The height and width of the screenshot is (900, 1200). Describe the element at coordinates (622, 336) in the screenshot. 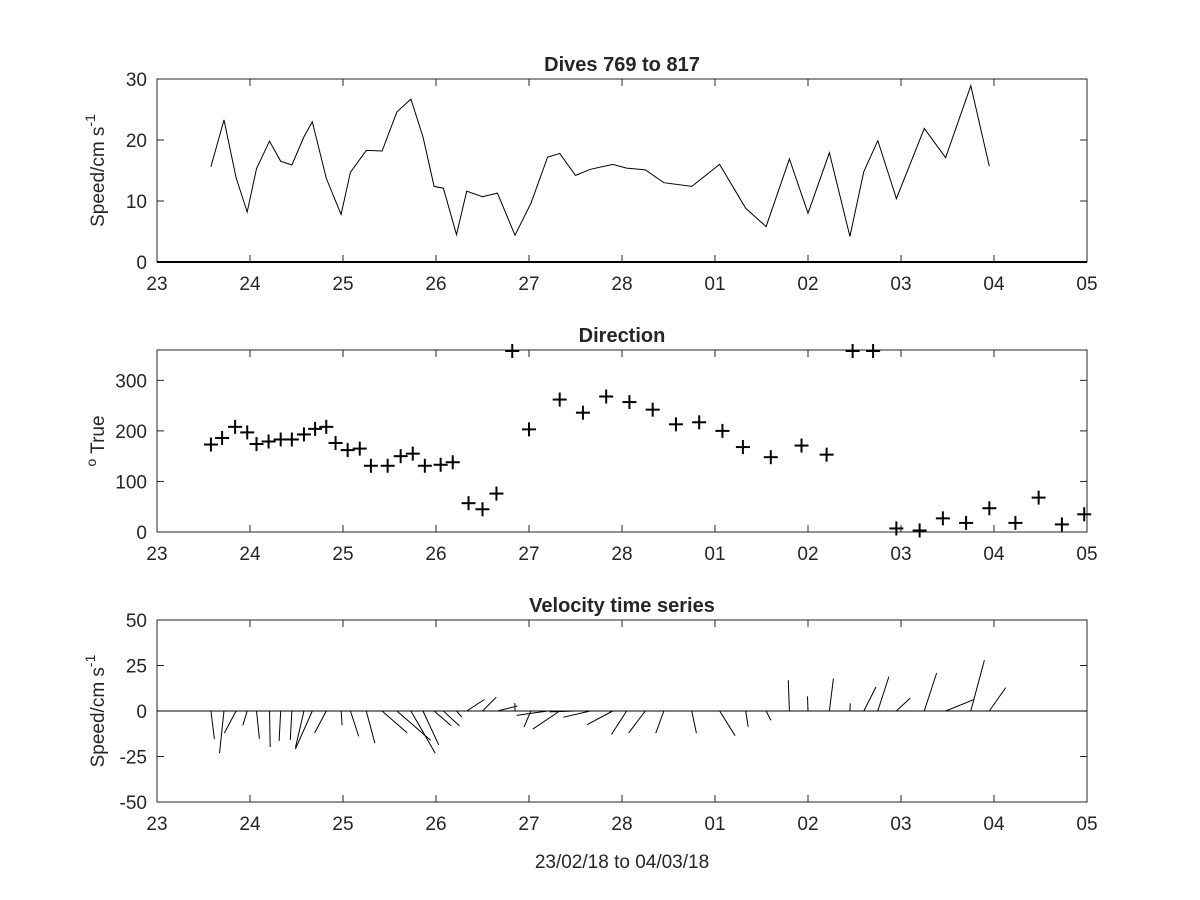

I see `chart-title: Direction` at that location.